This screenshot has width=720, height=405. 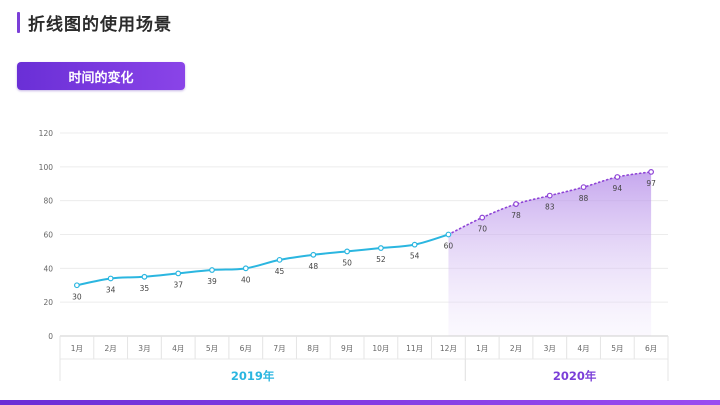 What do you see at coordinates (145, 288) in the screenshot?
I see `data-label: 35` at bounding box center [145, 288].